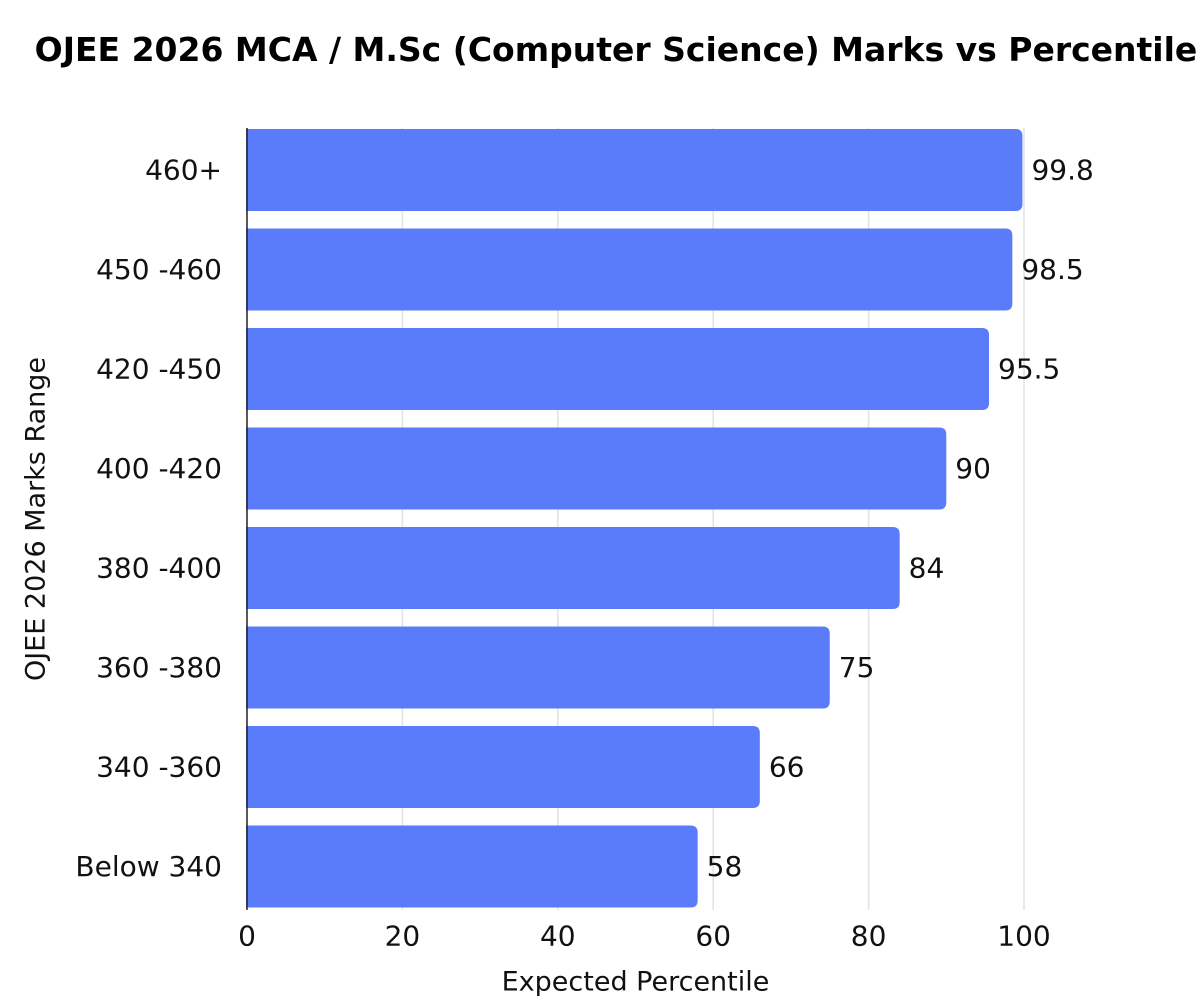  I want to click on data-label: 66, so click(787, 767).